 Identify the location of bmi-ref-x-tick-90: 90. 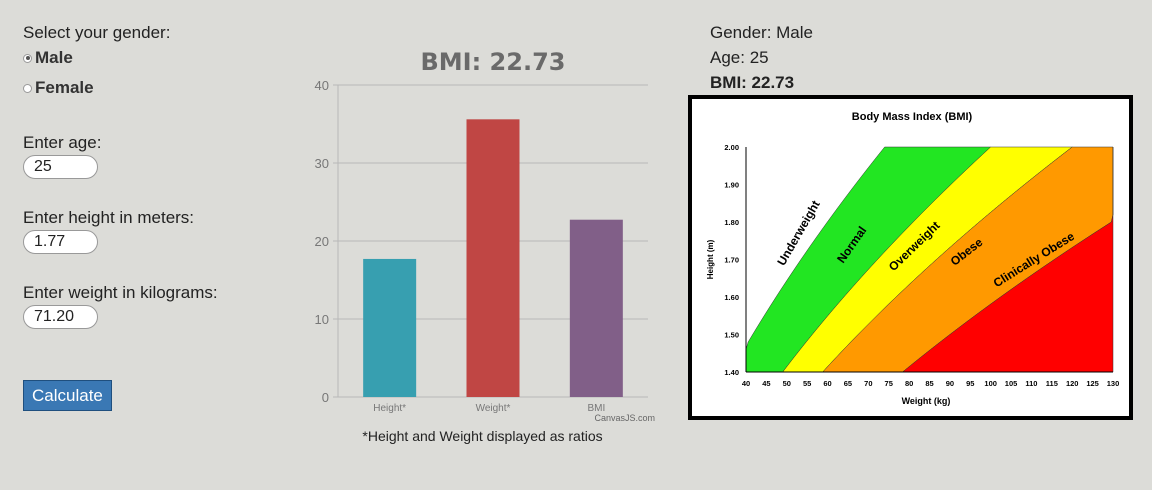
(950, 383).